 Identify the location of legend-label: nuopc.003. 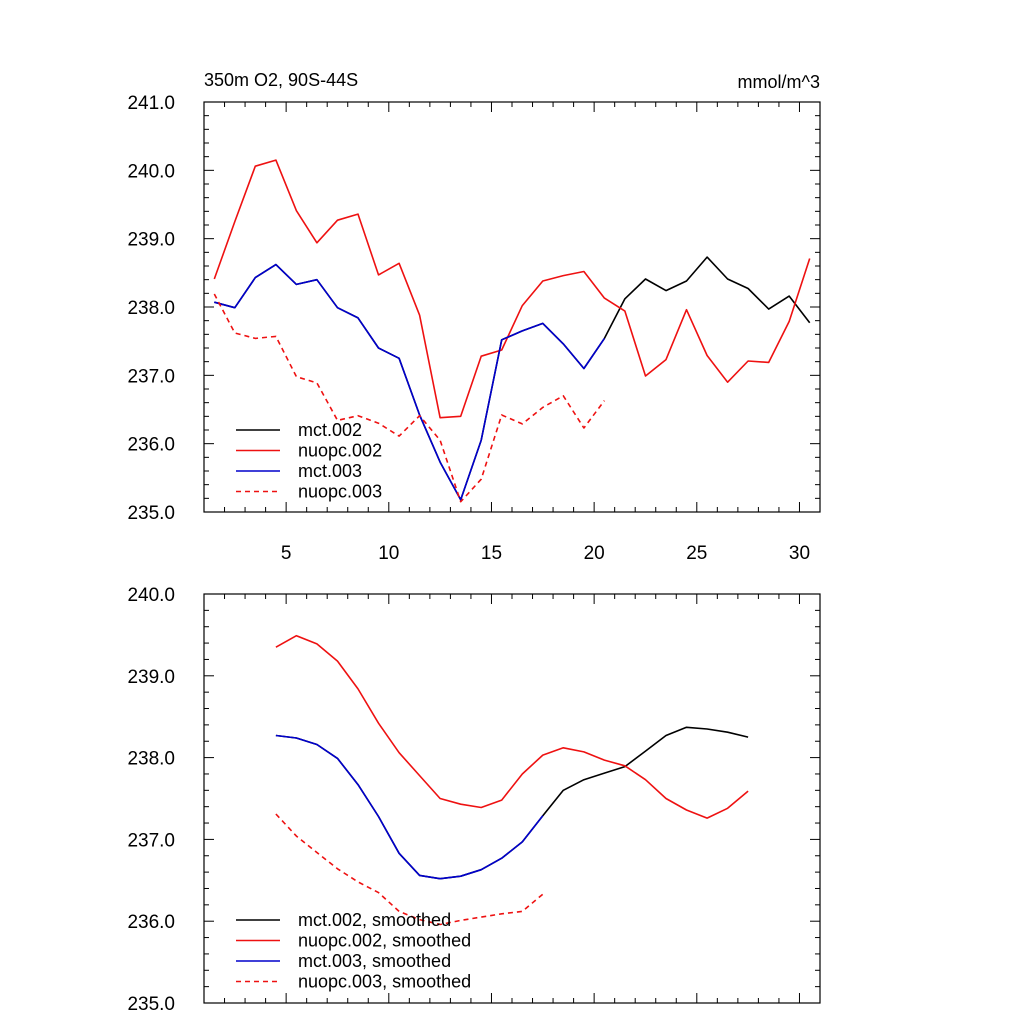
(340, 492).